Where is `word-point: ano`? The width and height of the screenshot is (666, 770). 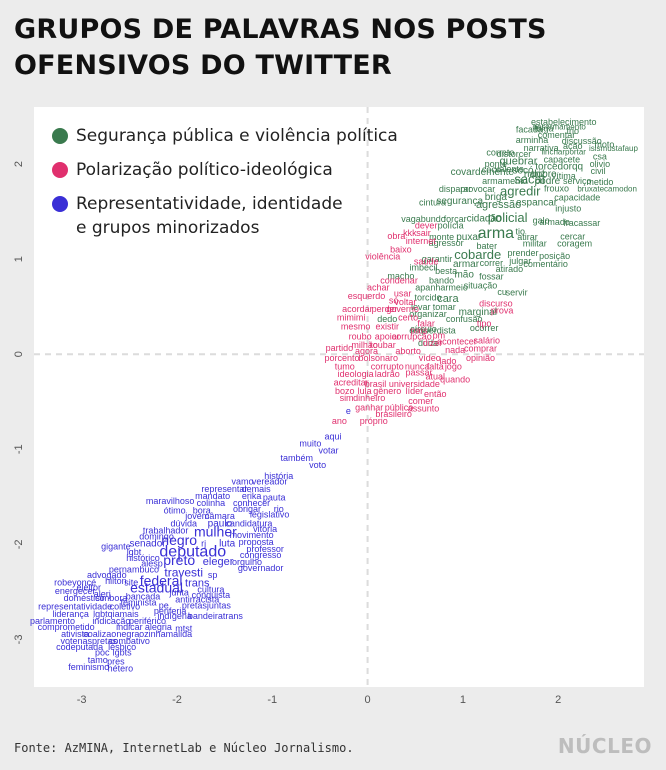
word-point: ano is located at coordinates (339, 421).